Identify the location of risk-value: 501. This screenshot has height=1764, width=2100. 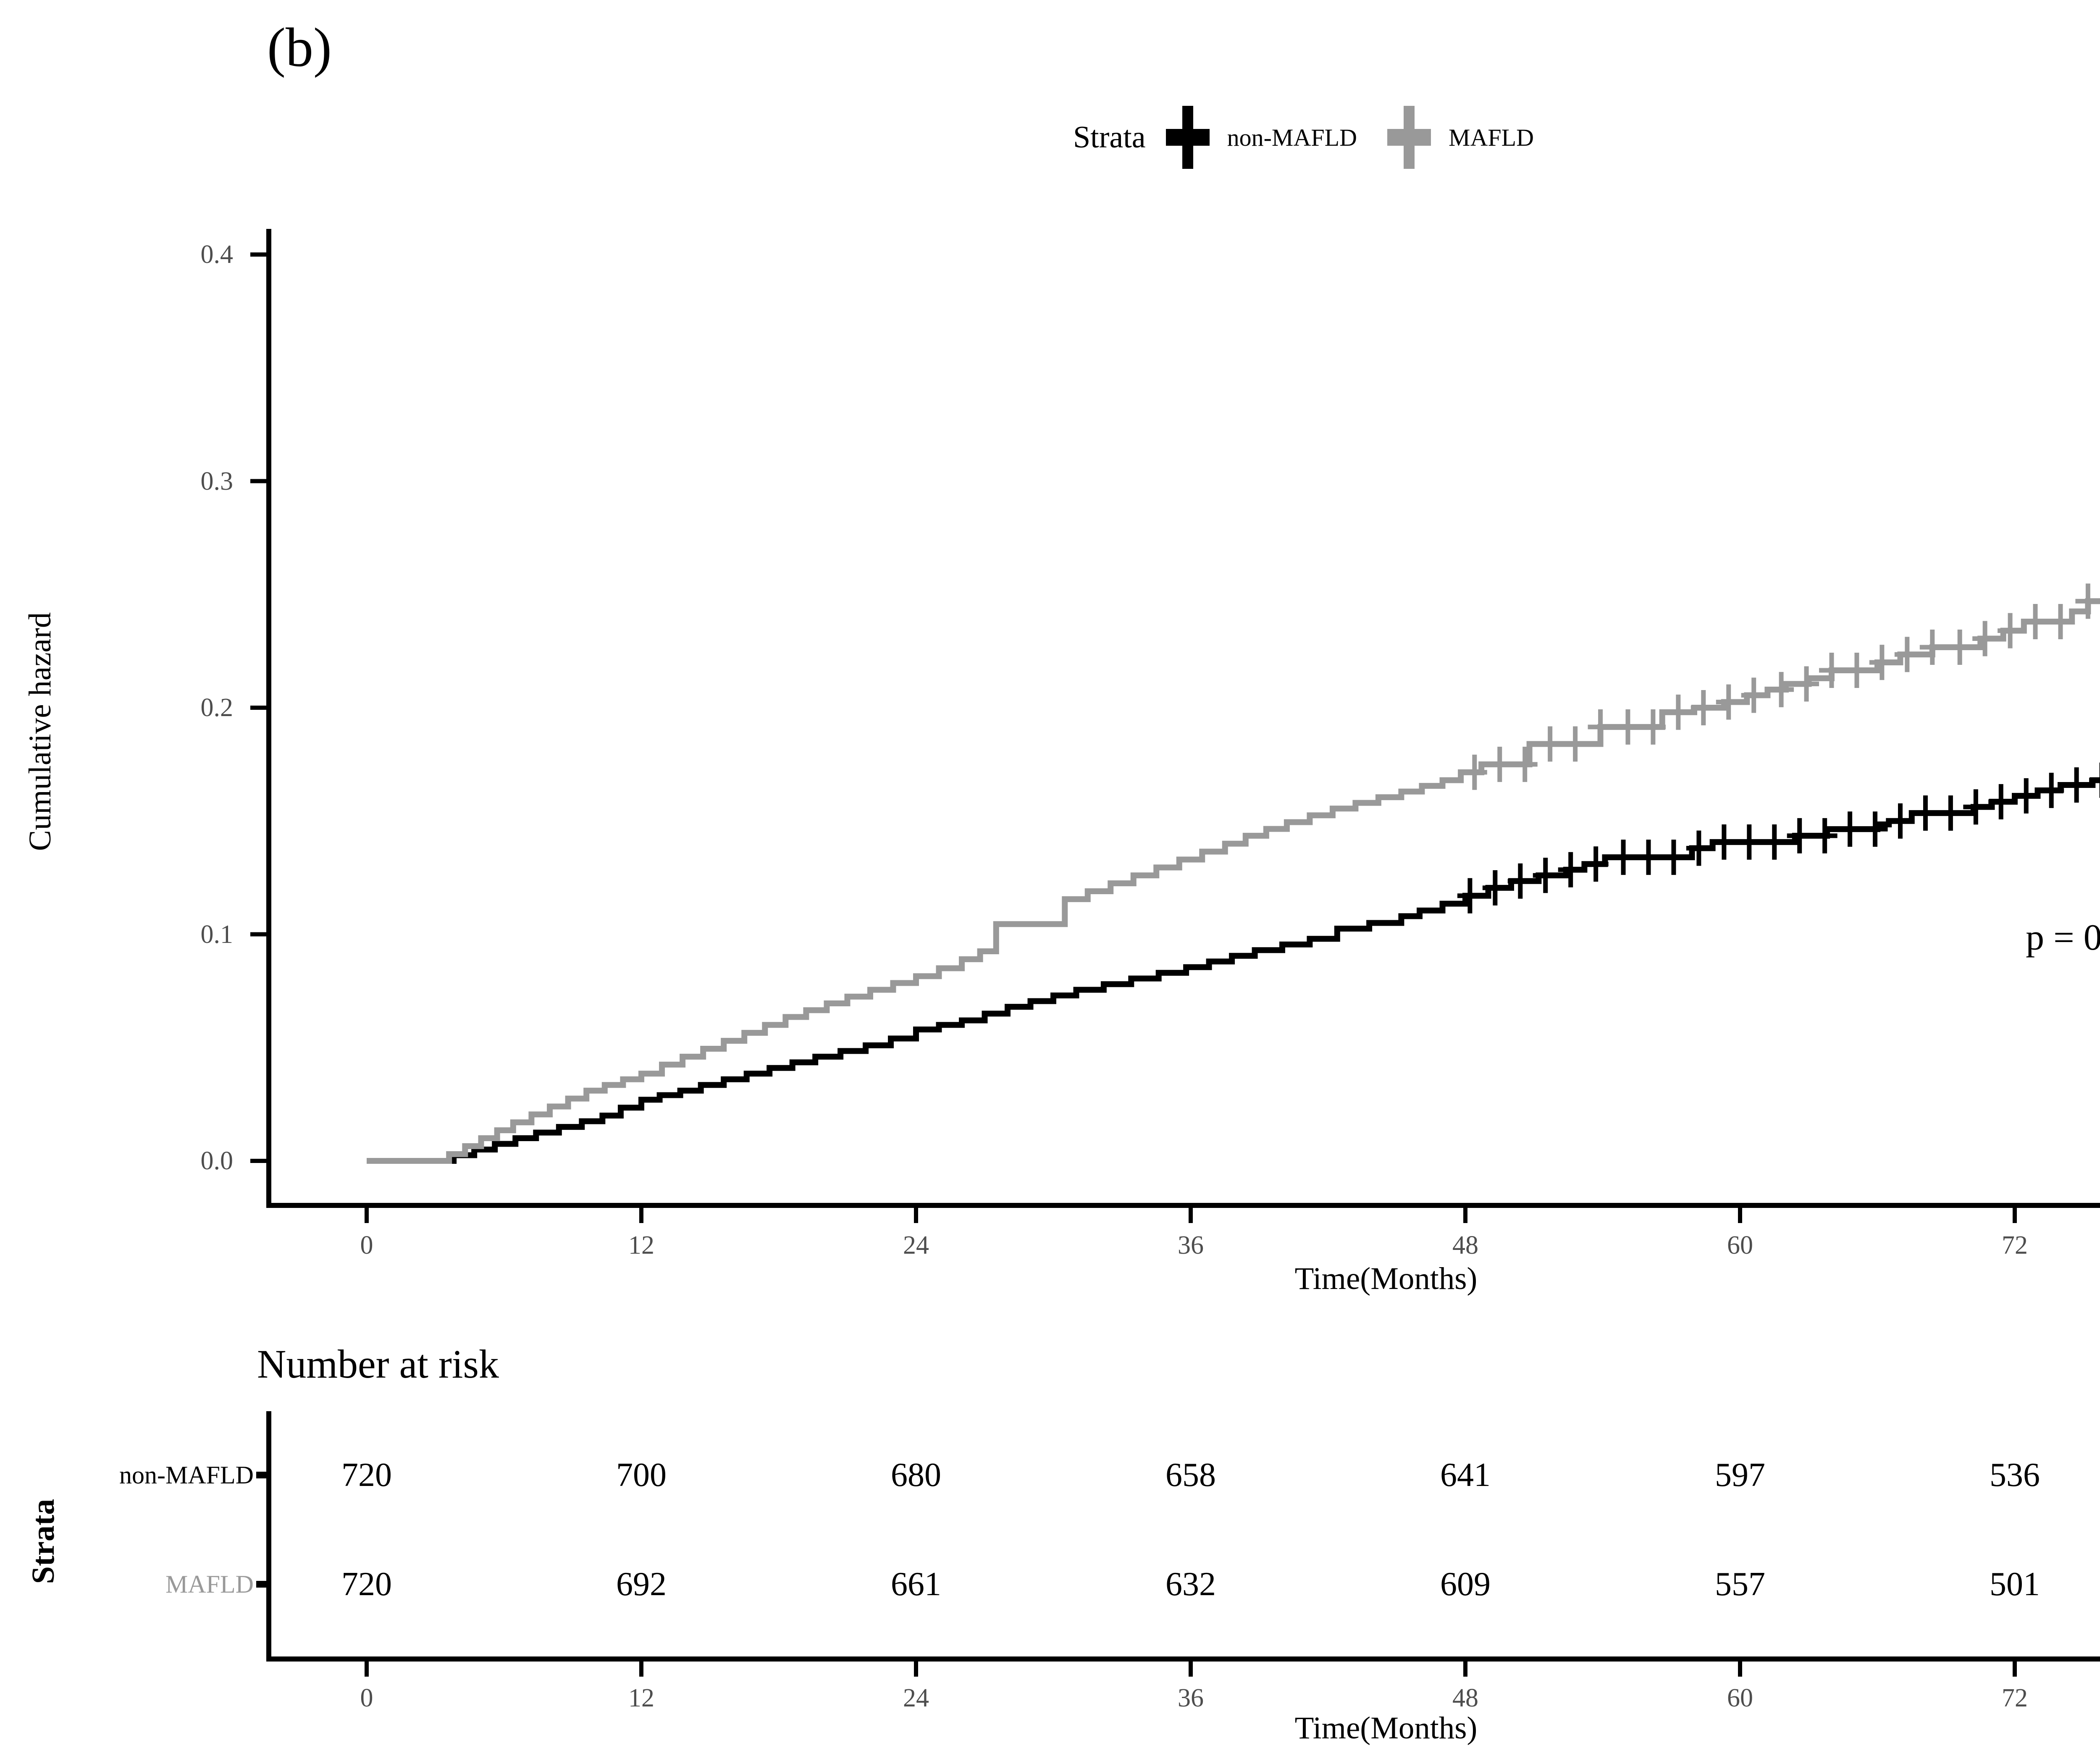
(2015, 1584).